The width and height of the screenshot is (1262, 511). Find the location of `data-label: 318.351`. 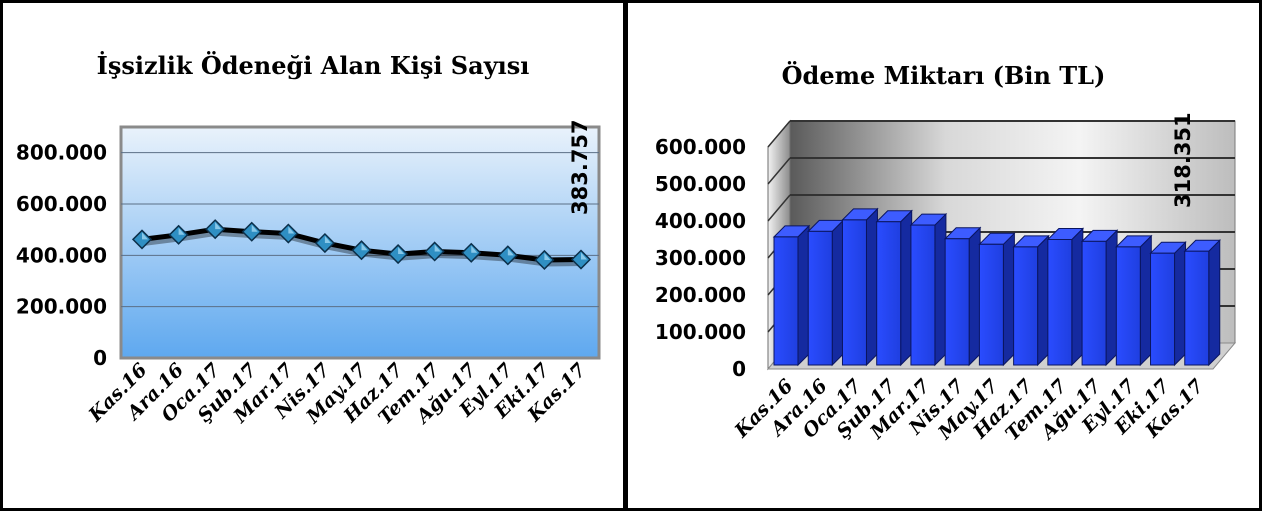

data-label: 318.351 is located at coordinates (1183, 160).